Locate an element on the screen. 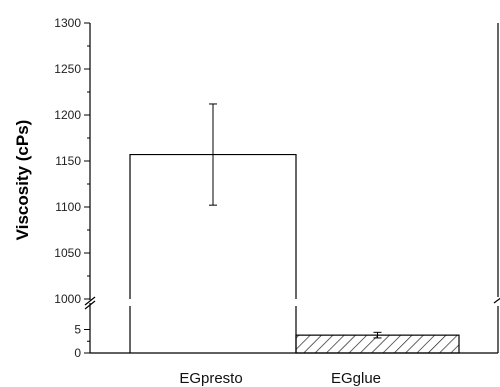 Image resolution: width=500 pixels, height=387 pixels. y-ticks-group: 0 5 1000 1050 1100 1150 1200 1250 1300 is located at coordinates (72, 188).